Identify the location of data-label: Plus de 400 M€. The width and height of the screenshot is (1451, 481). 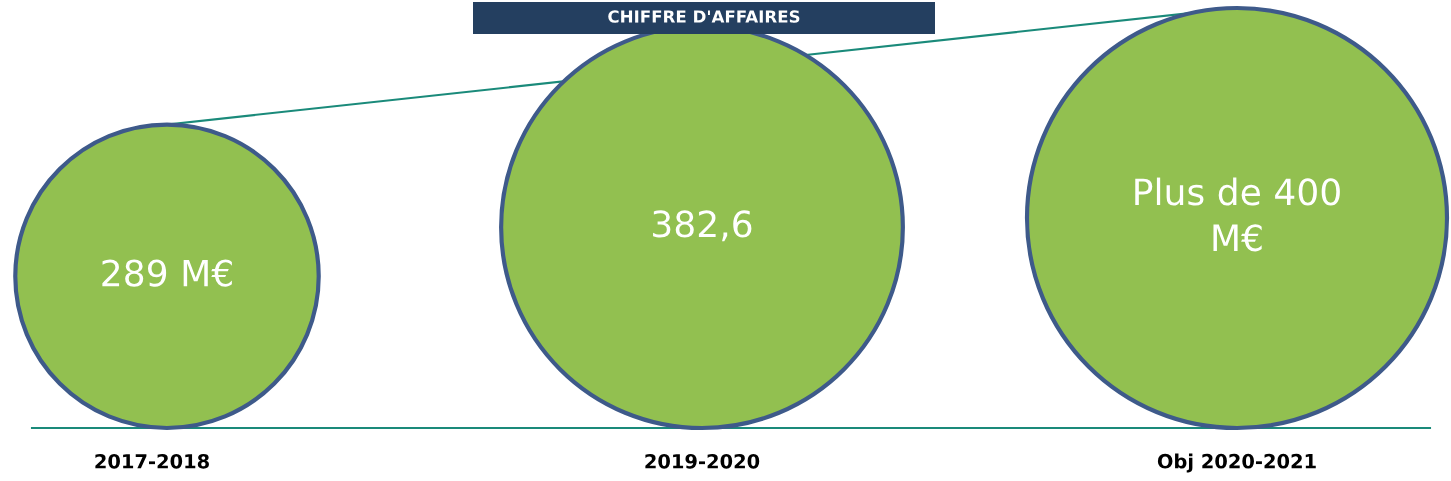
(1237, 214).